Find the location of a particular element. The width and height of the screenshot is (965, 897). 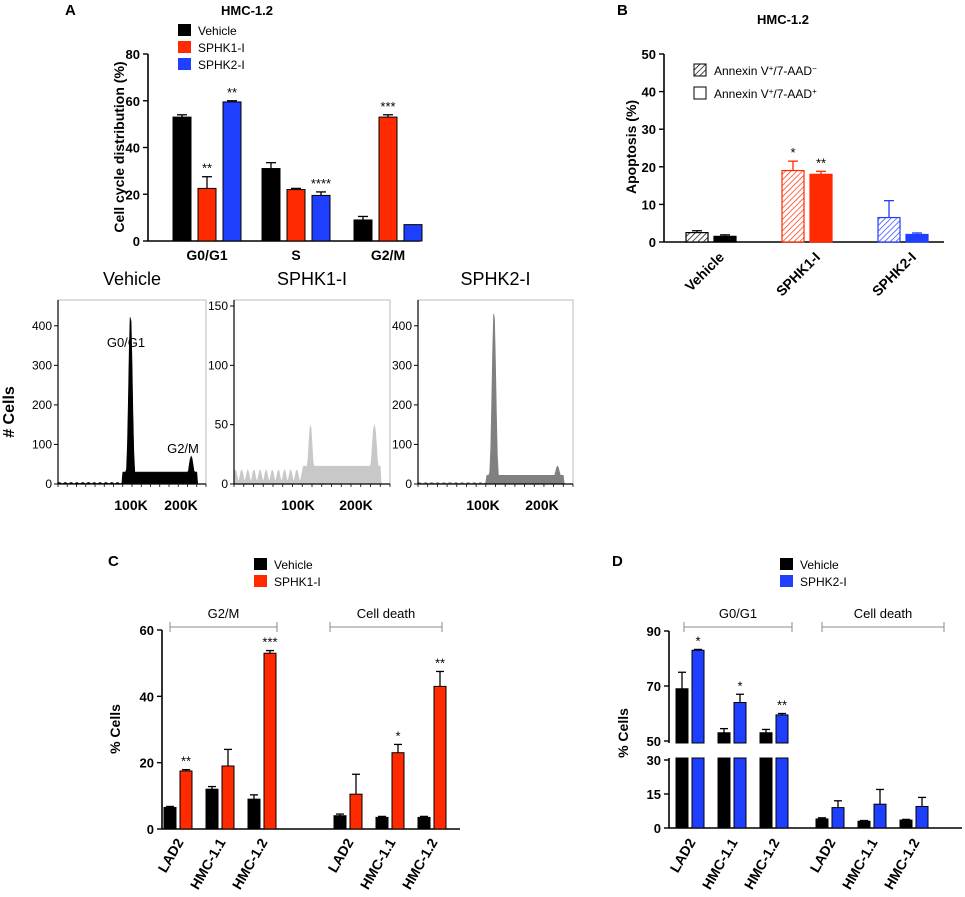

panel-a-title: HMC-1.2 is located at coordinates (247, 10).